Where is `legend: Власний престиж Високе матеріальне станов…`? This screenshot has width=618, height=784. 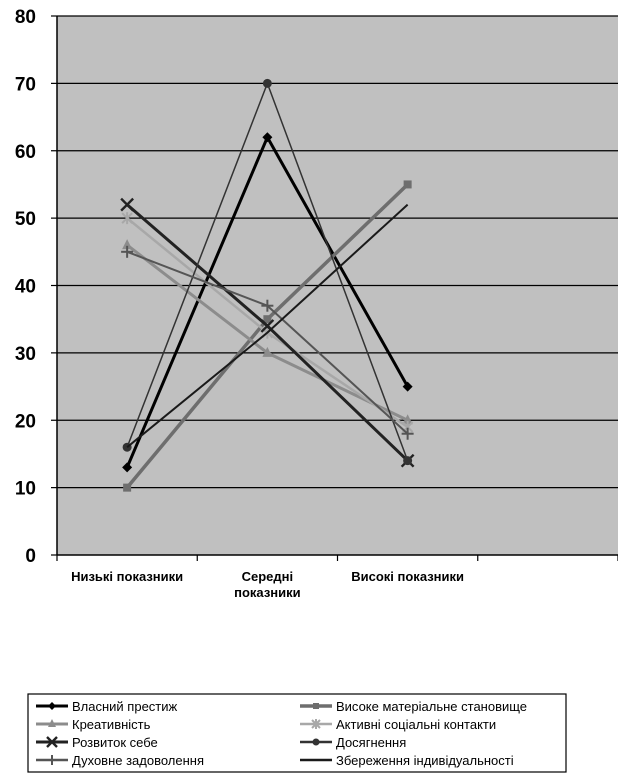
legend: Власний престиж Високе матеріальне станов… is located at coordinates (297, 733).